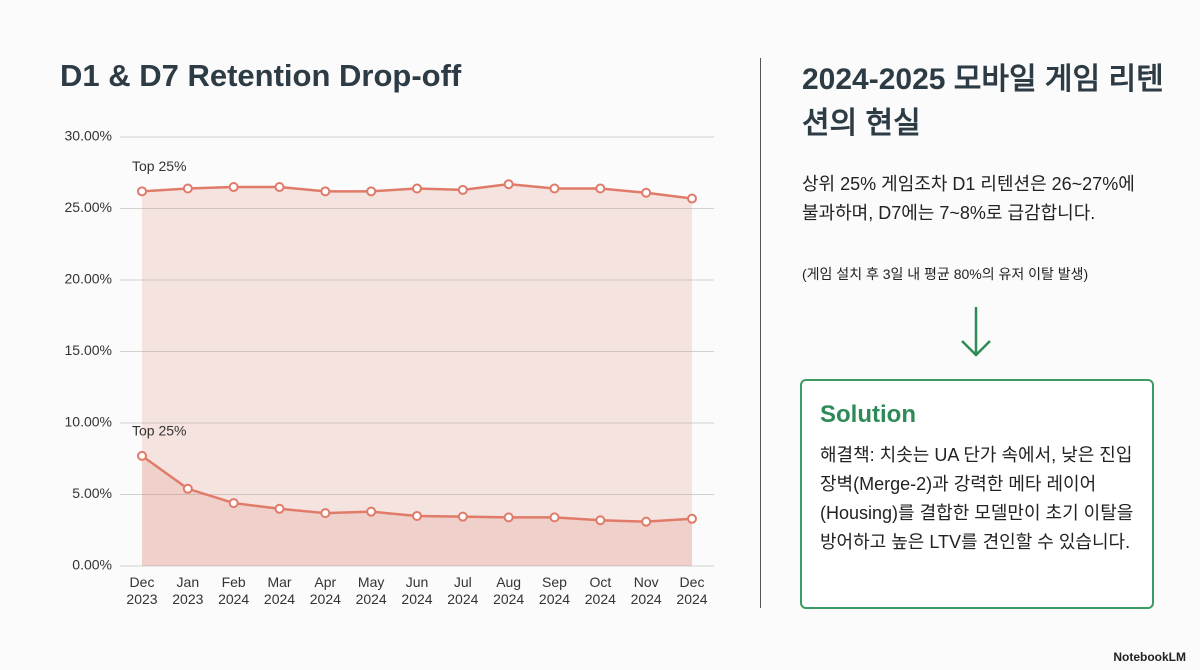 This screenshot has width=1200, height=670. I want to click on area, so click(417, 510).